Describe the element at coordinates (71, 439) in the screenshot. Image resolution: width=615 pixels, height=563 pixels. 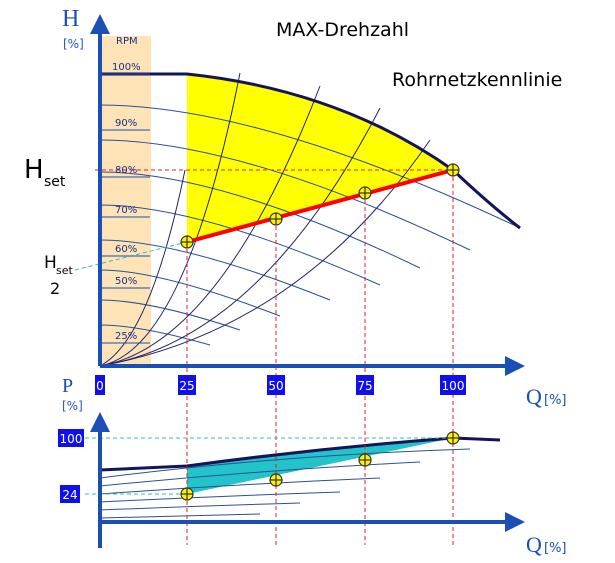
I see `p-tick: 100` at that location.